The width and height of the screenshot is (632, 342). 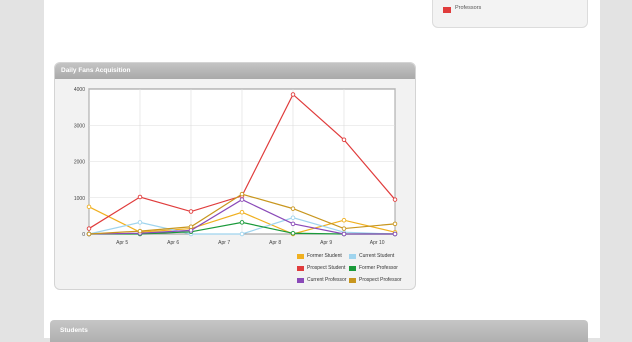 I want to click on legend-label: Prospect Professor, so click(x=380, y=280).